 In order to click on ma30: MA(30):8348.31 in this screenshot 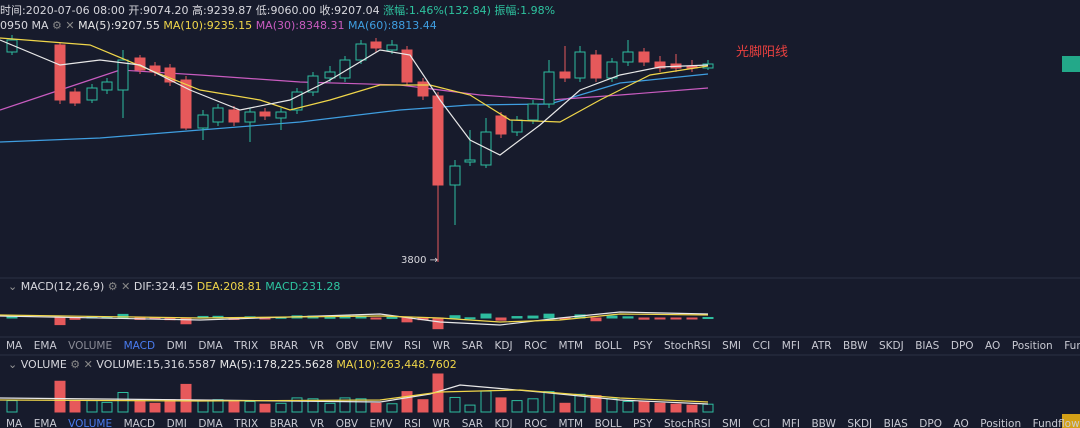, I will do `click(300, 25)`.